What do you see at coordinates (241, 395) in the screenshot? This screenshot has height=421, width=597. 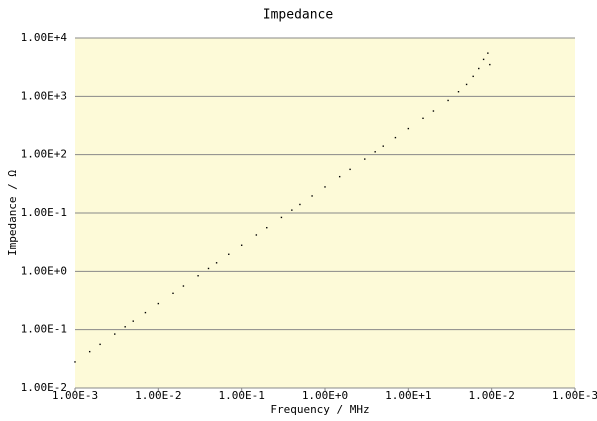 I see `x-tick-label: 1.00E-1` at bounding box center [241, 395].